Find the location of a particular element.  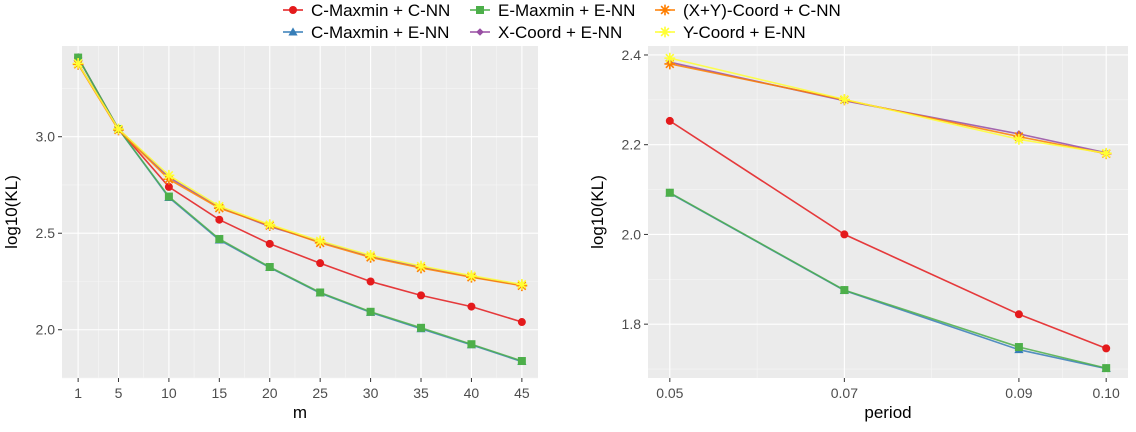

x-tick-label: 10 is located at coordinates (169, 393).